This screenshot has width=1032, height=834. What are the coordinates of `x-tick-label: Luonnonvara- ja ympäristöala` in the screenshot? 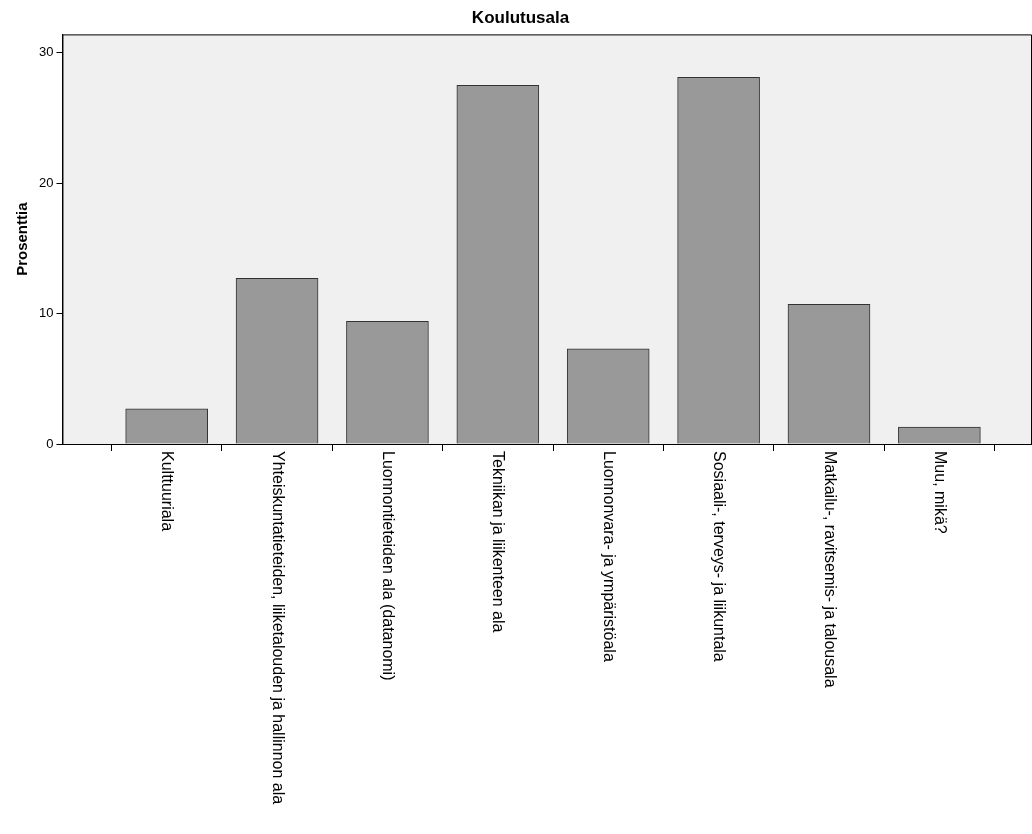 It's located at (609, 556).